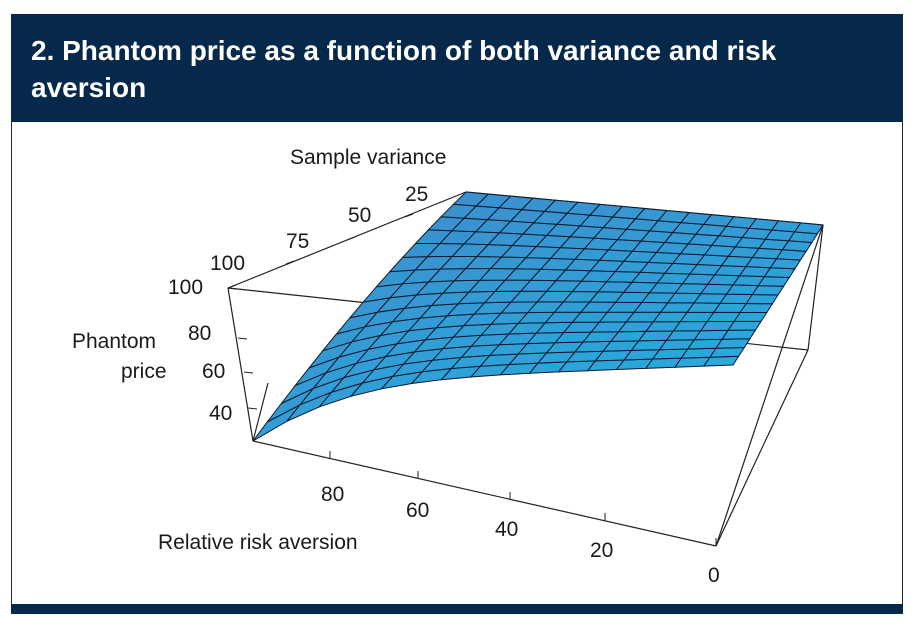  What do you see at coordinates (506, 529) in the screenshot?
I see `risk-tick-label: 40` at bounding box center [506, 529].